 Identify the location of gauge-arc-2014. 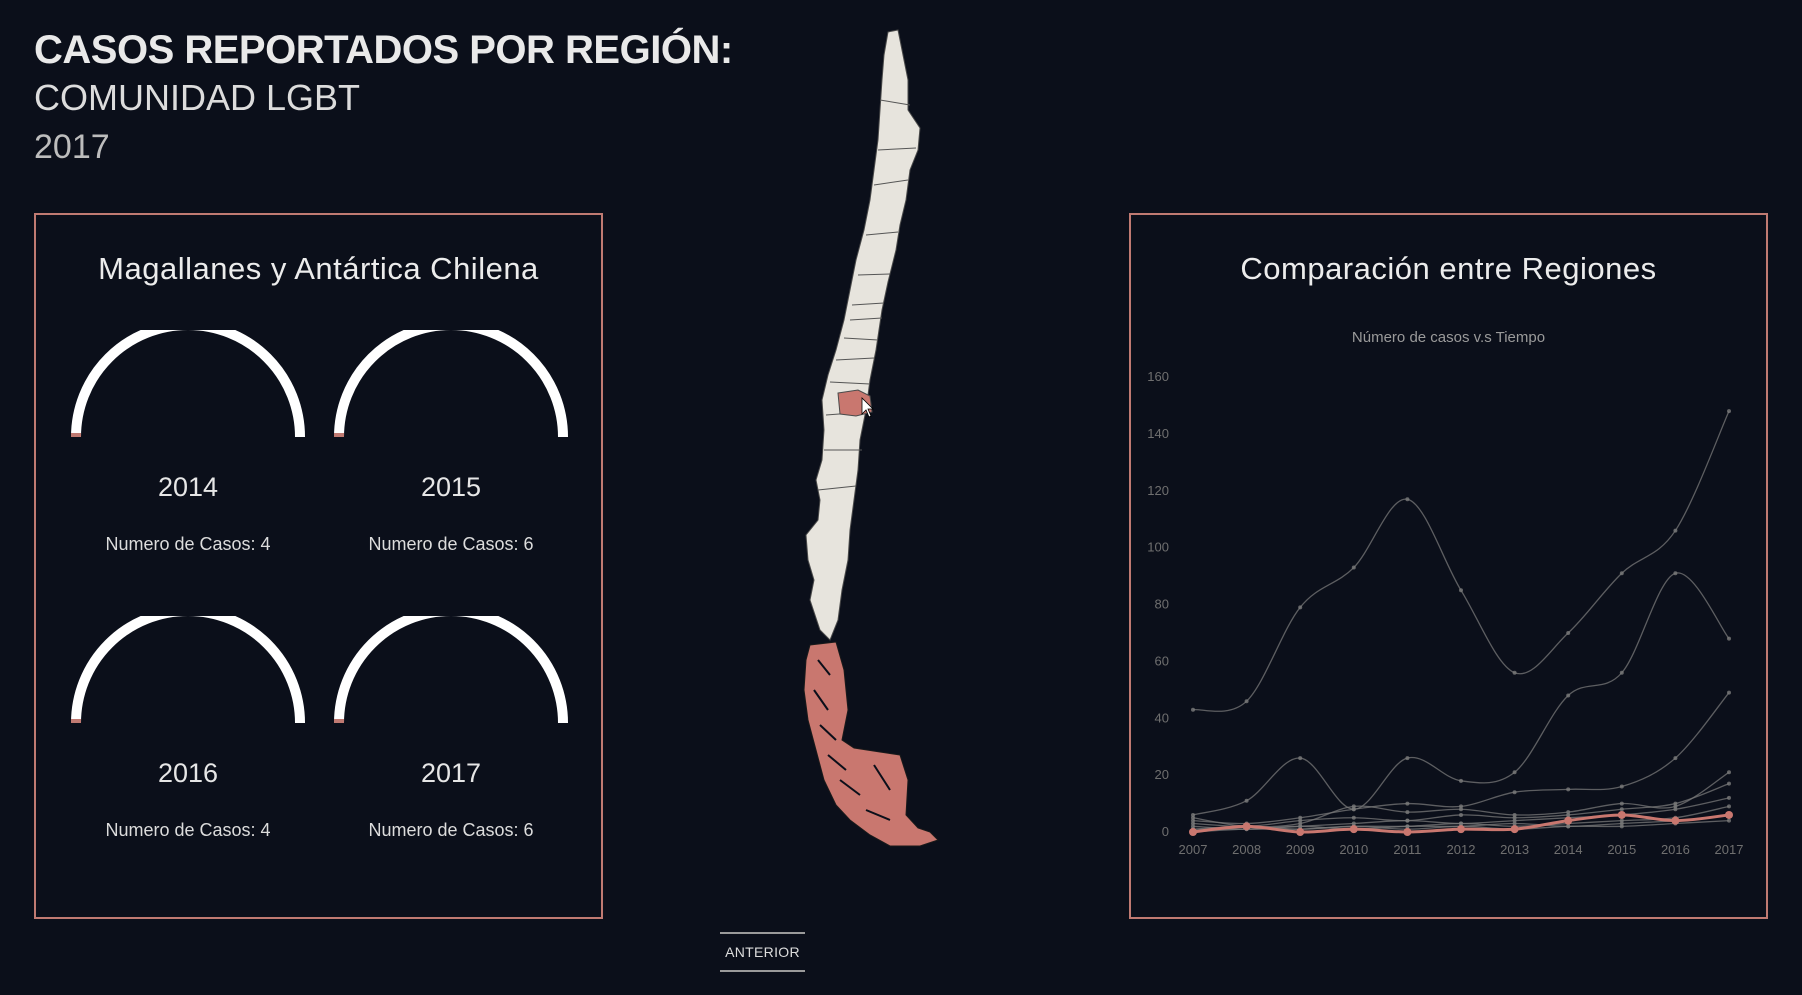
(188, 384).